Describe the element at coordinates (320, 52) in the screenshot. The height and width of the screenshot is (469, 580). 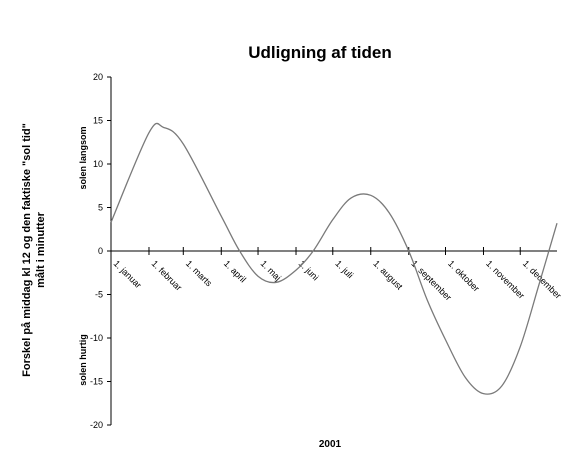
I see `chart-title: Udligning af tiden` at that location.